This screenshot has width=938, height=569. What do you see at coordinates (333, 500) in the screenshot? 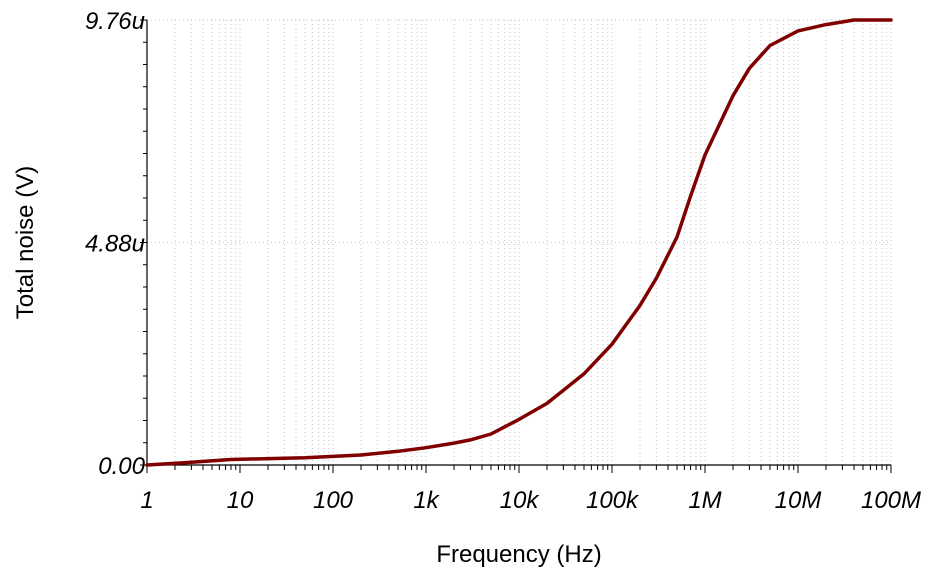
I see `x-tick-label: 100` at bounding box center [333, 500].